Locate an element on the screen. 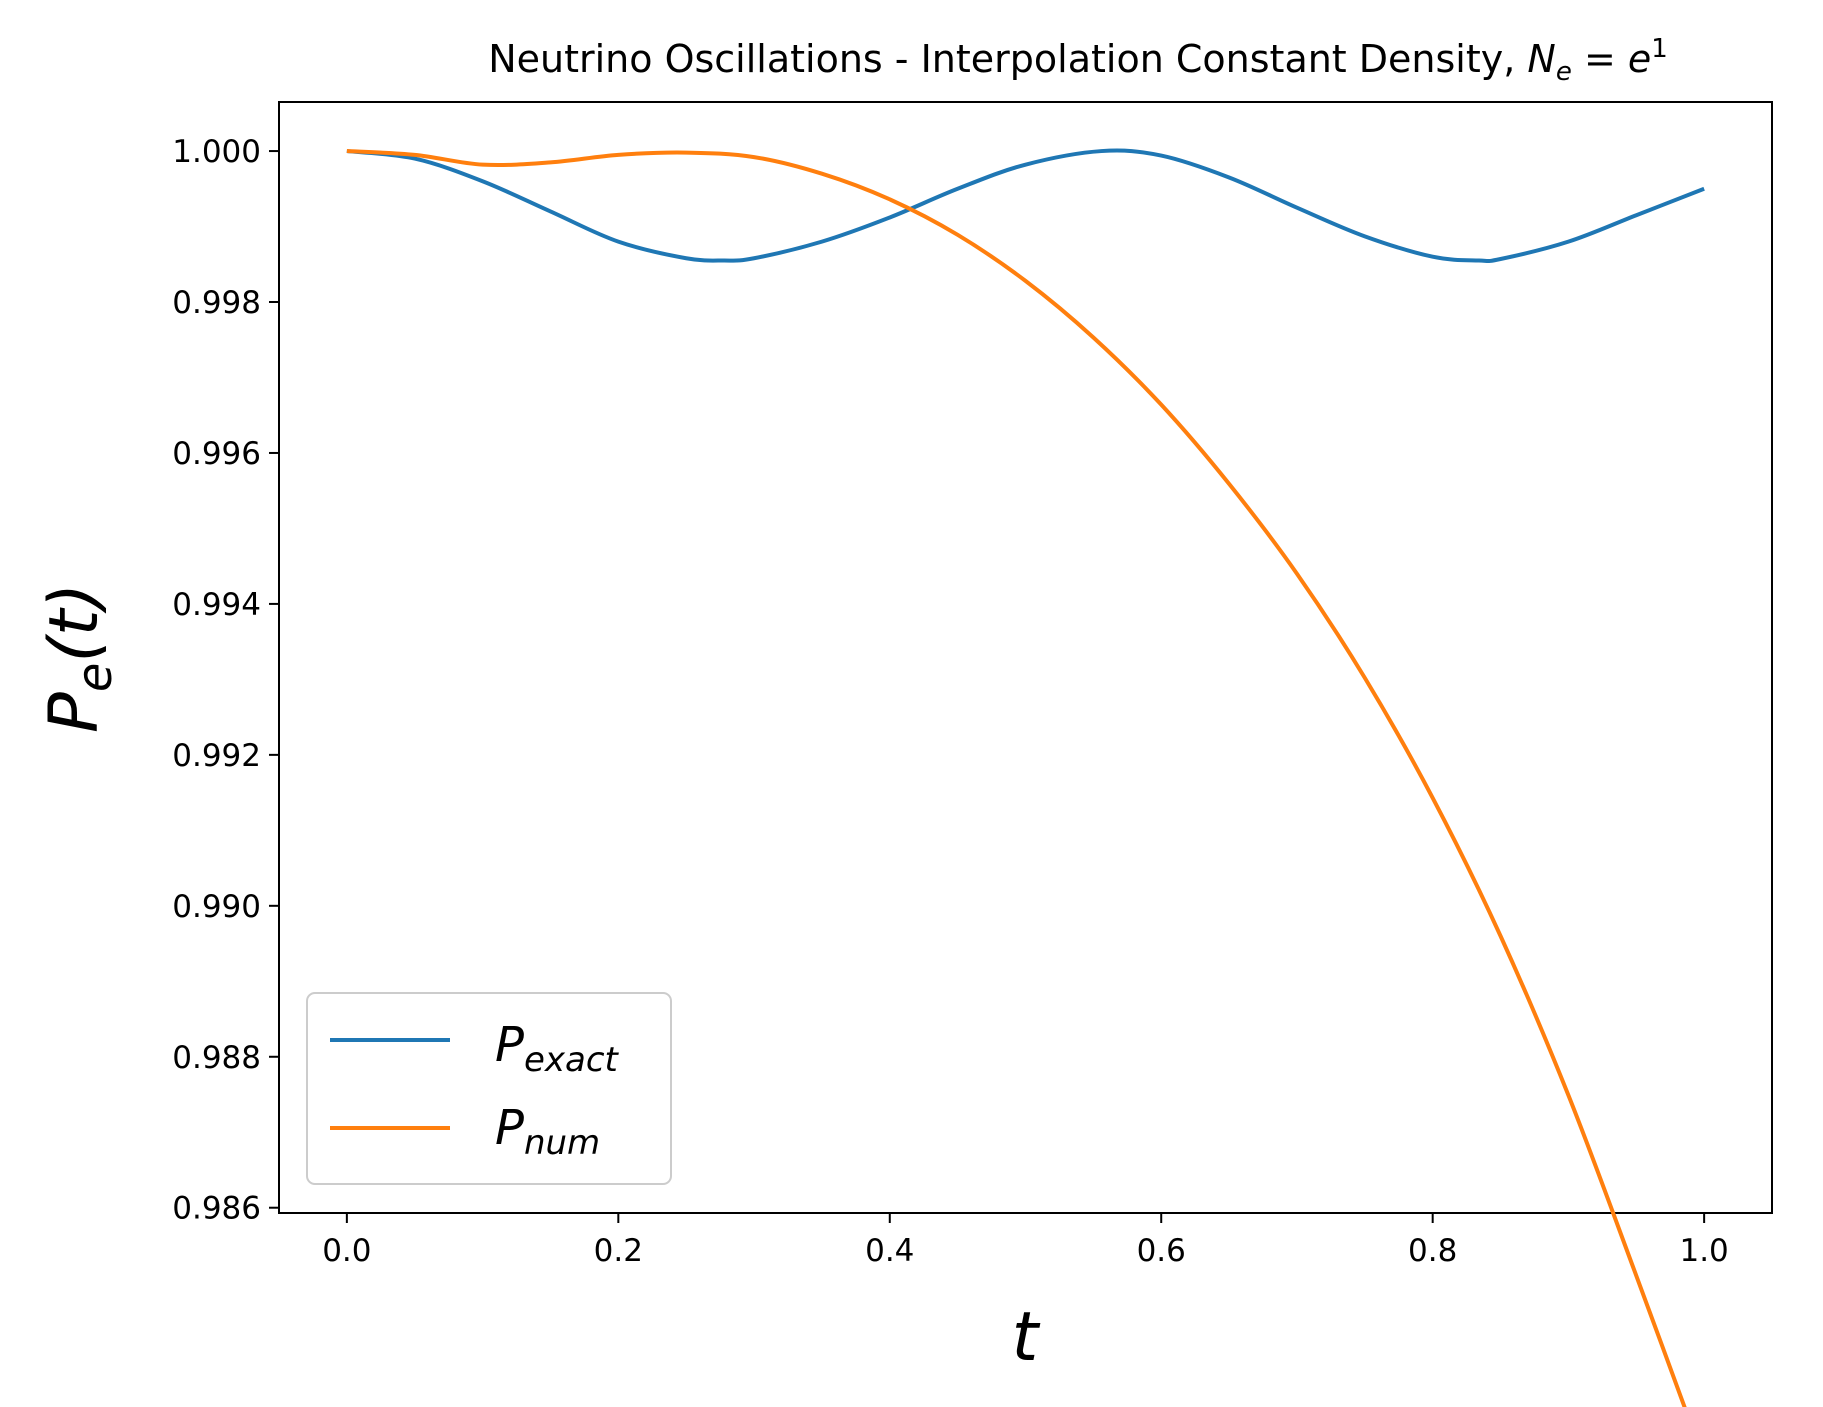 This screenshot has height=1407, width=1823. legend-label-num: Pnum is located at coordinates (547, 1131).